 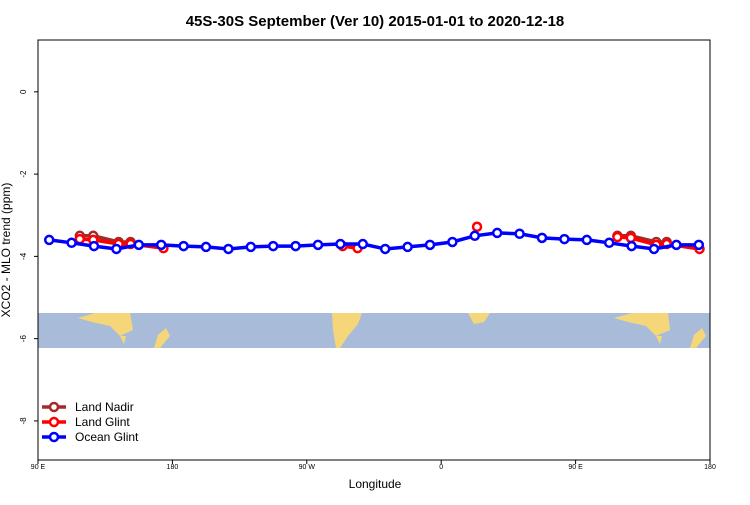 I want to click on legend-label: Ocean Glint, so click(x=107, y=437).